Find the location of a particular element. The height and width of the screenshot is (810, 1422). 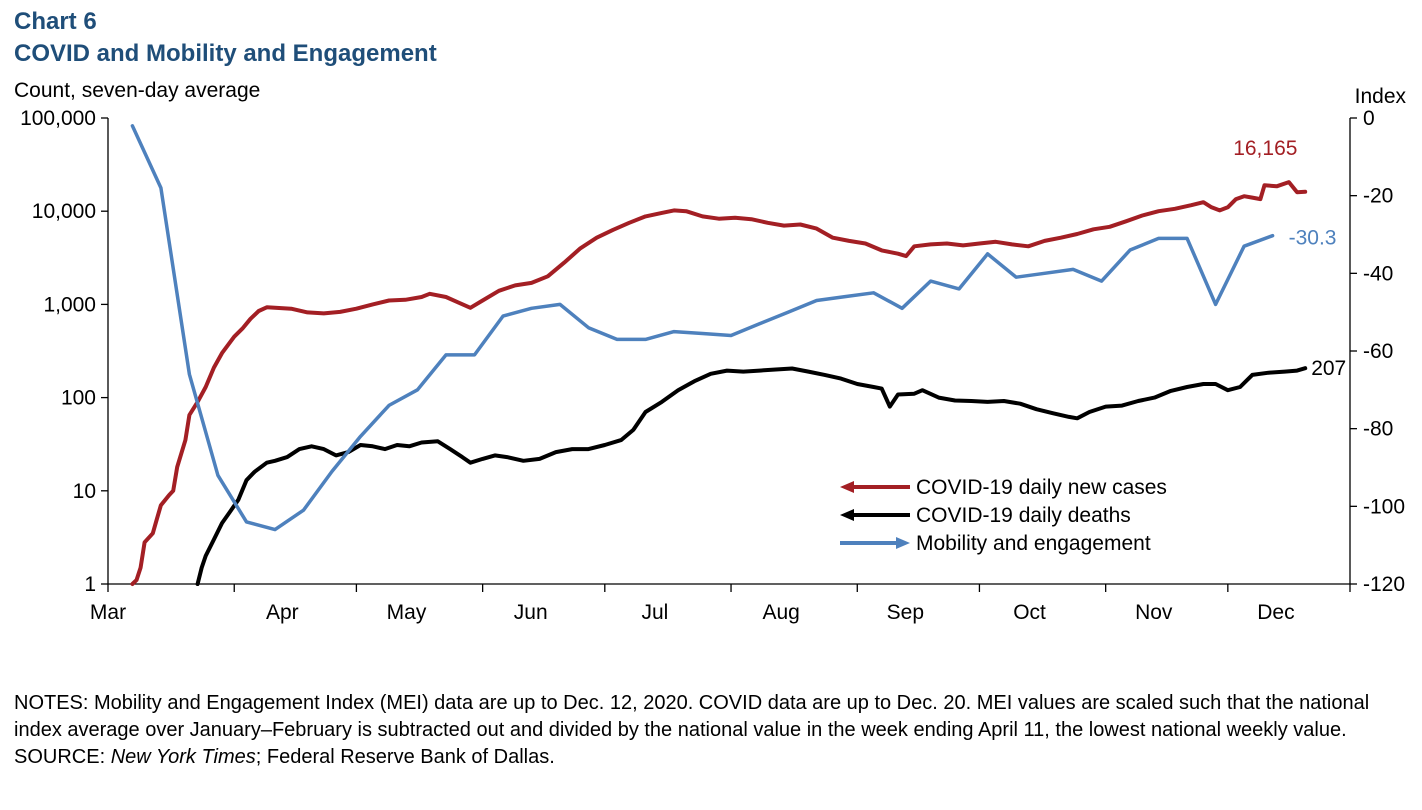

source-italic: New York Times is located at coordinates (183, 757).